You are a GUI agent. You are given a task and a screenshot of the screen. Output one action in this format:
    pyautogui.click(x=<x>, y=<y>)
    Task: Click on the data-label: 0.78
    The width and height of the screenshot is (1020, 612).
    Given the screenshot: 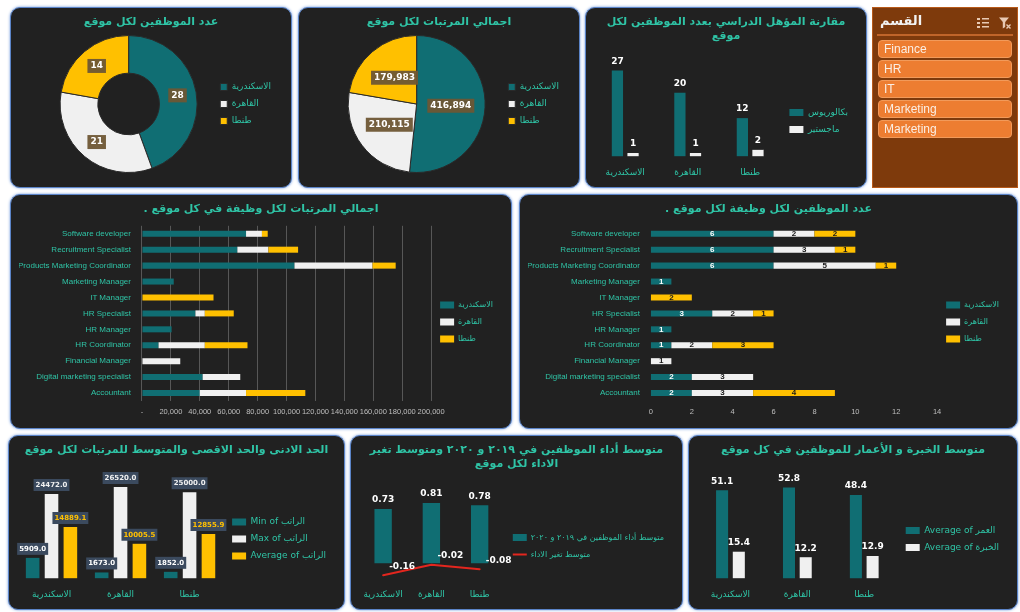 What is the action you would take?
    pyautogui.click(x=479, y=495)
    